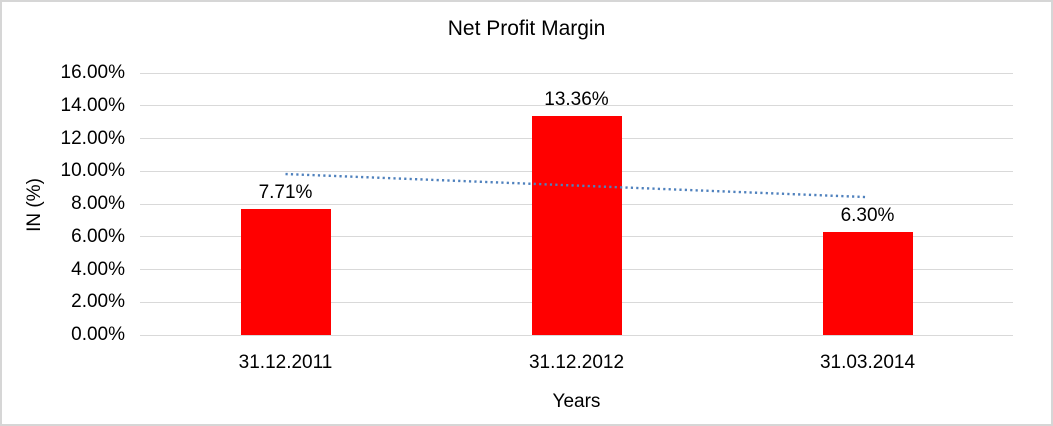 The width and height of the screenshot is (1053, 426). Describe the element at coordinates (576, 401) in the screenshot. I see `x-axis-title: Years` at that location.